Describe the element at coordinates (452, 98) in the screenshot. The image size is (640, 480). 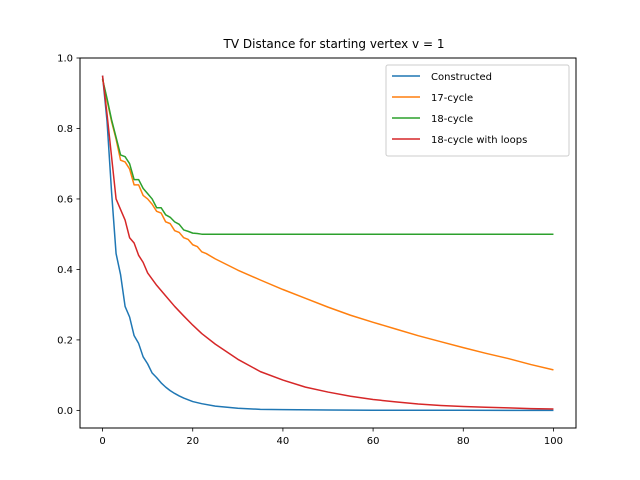
I see `legend-label-1: 17-cycle` at that location.